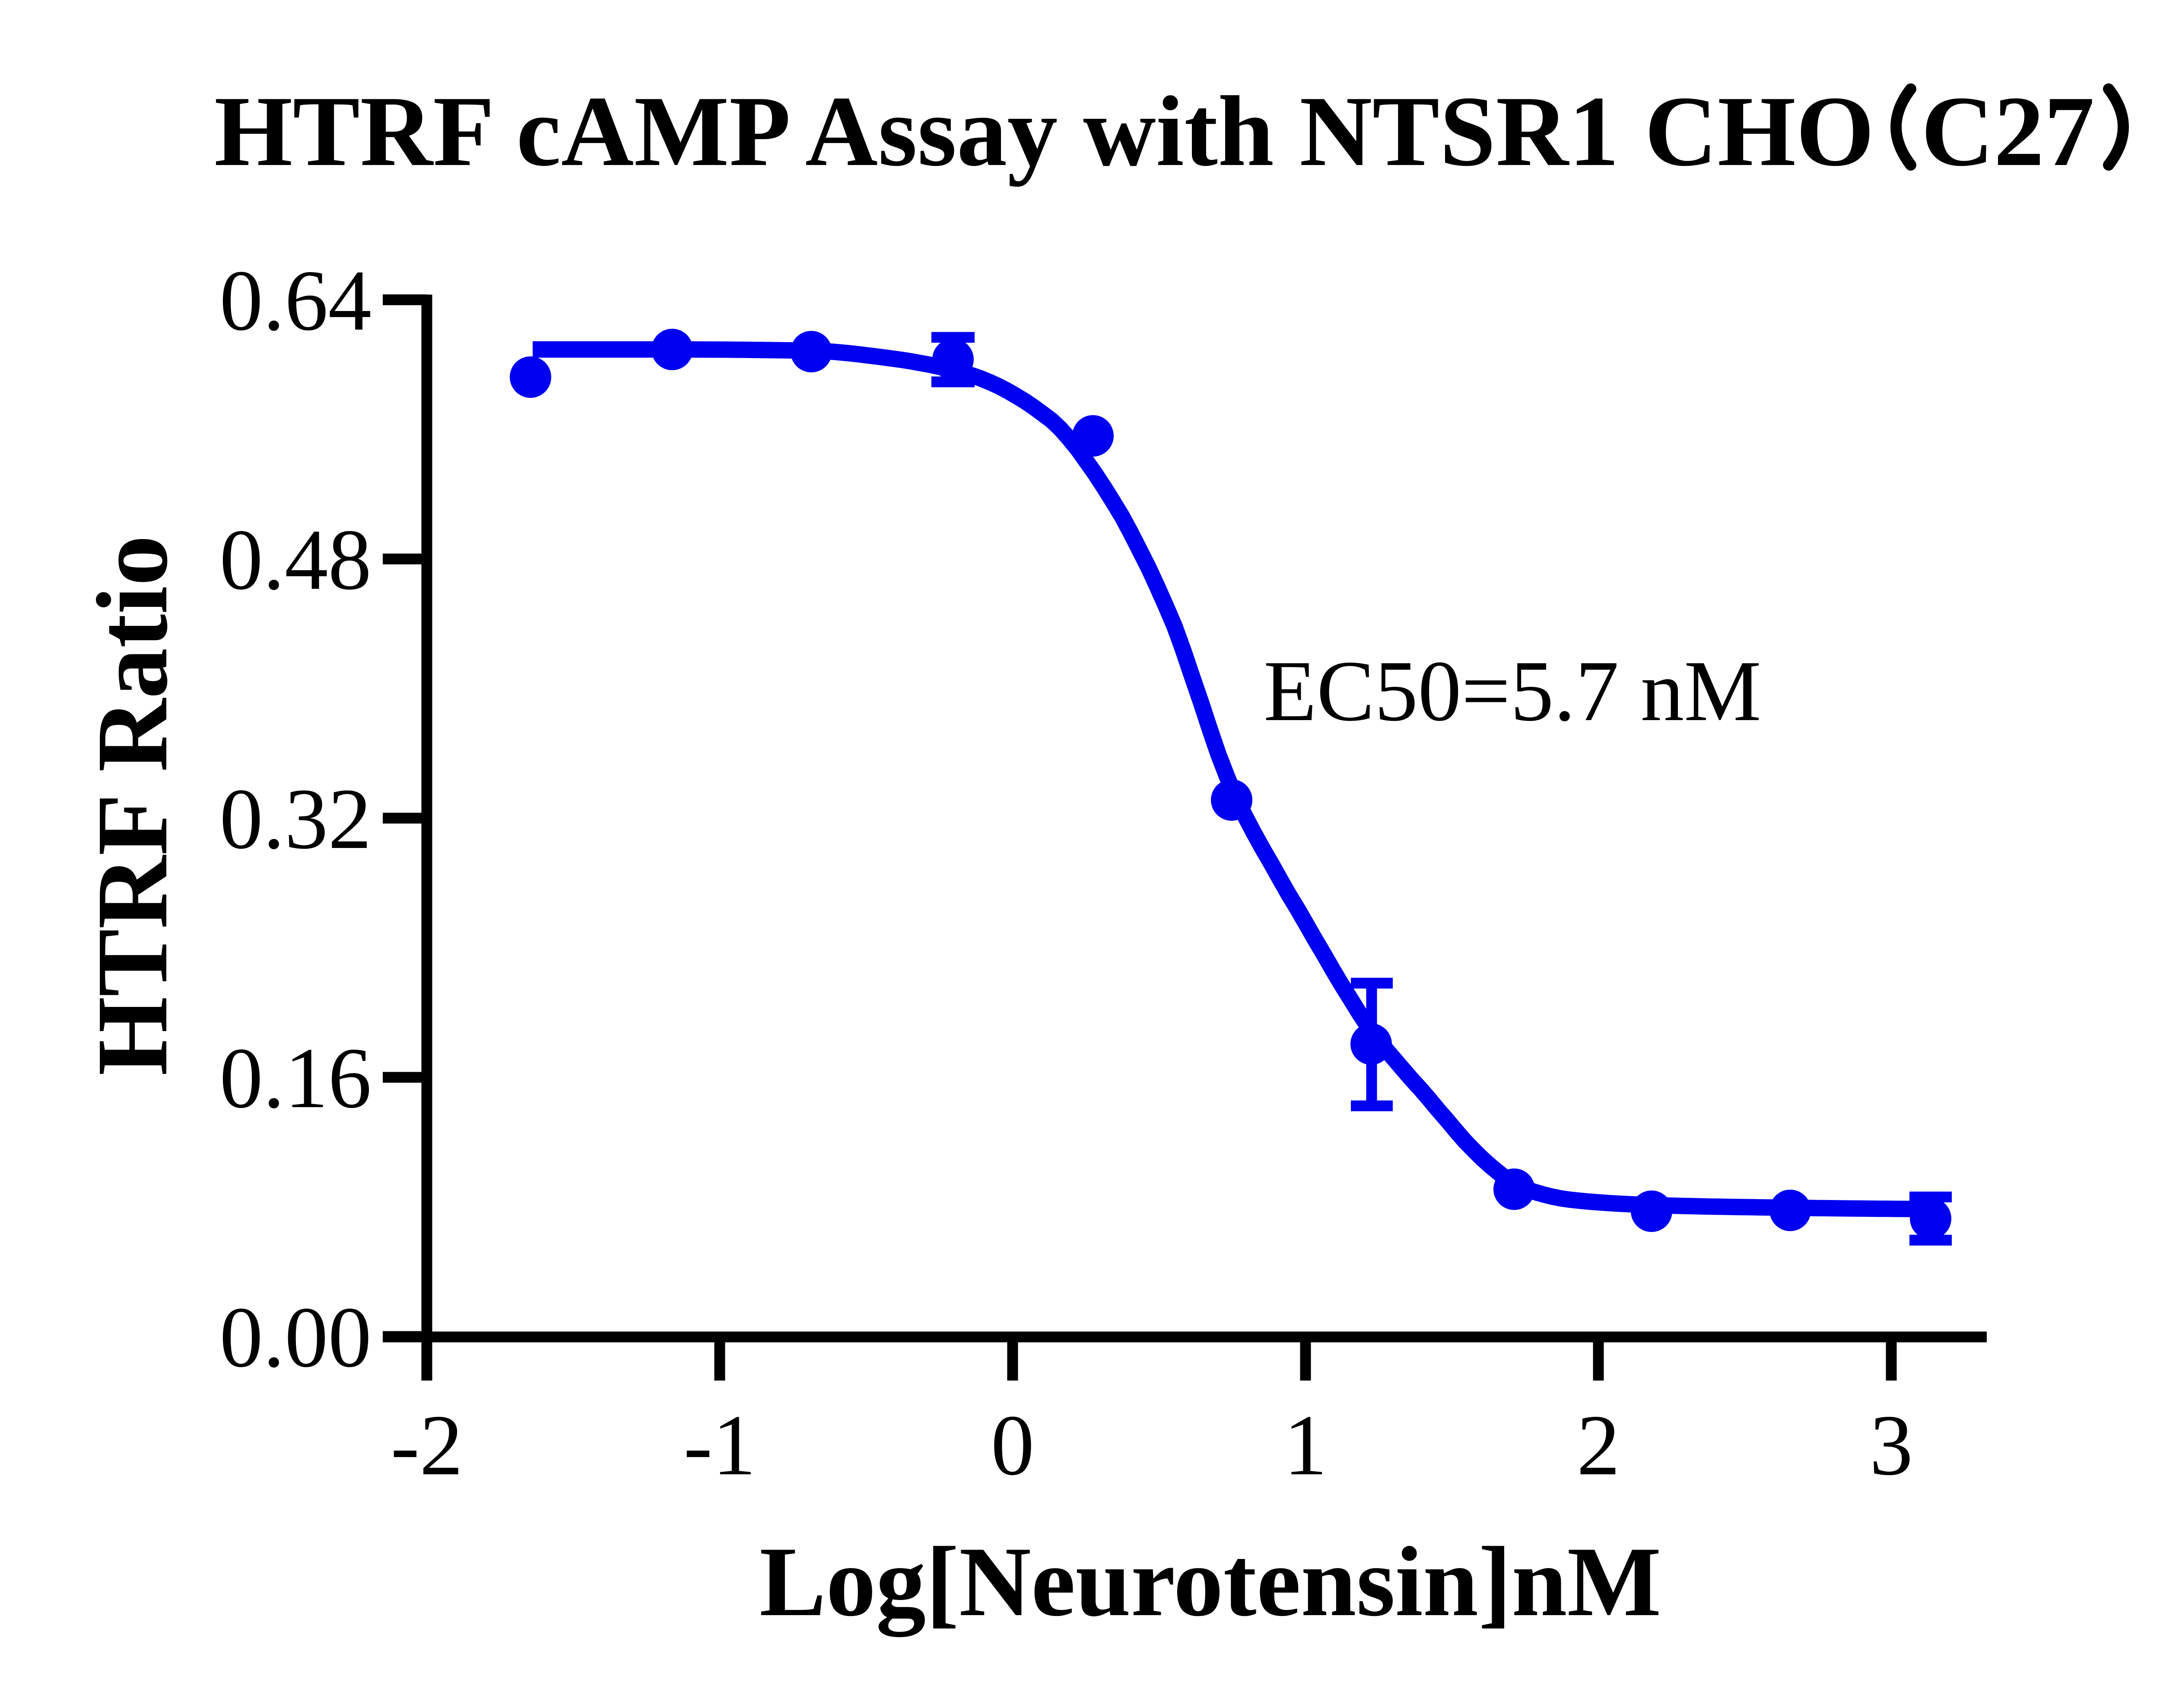 This screenshot has height=1708, width=2160. Describe the element at coordinates (1598, 1445) in the screenshot. I see `svg-text: 2` at that location.